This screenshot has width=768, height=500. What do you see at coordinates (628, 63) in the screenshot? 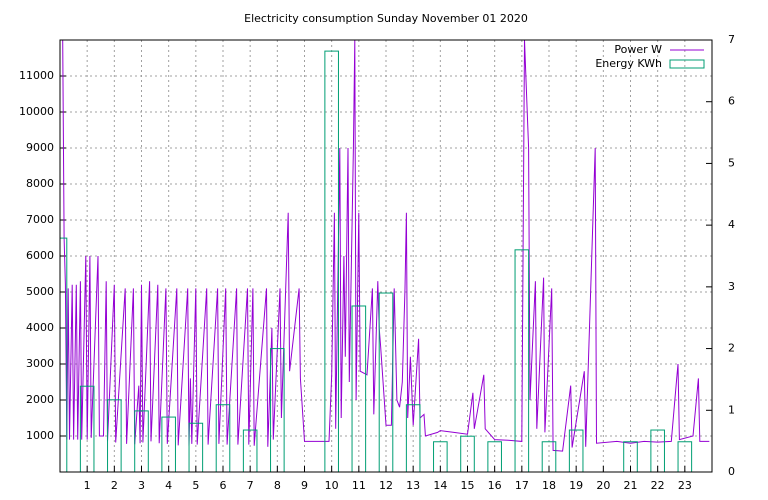
I see `legend-label: Energy KWh` at bounding box center [628, 63].